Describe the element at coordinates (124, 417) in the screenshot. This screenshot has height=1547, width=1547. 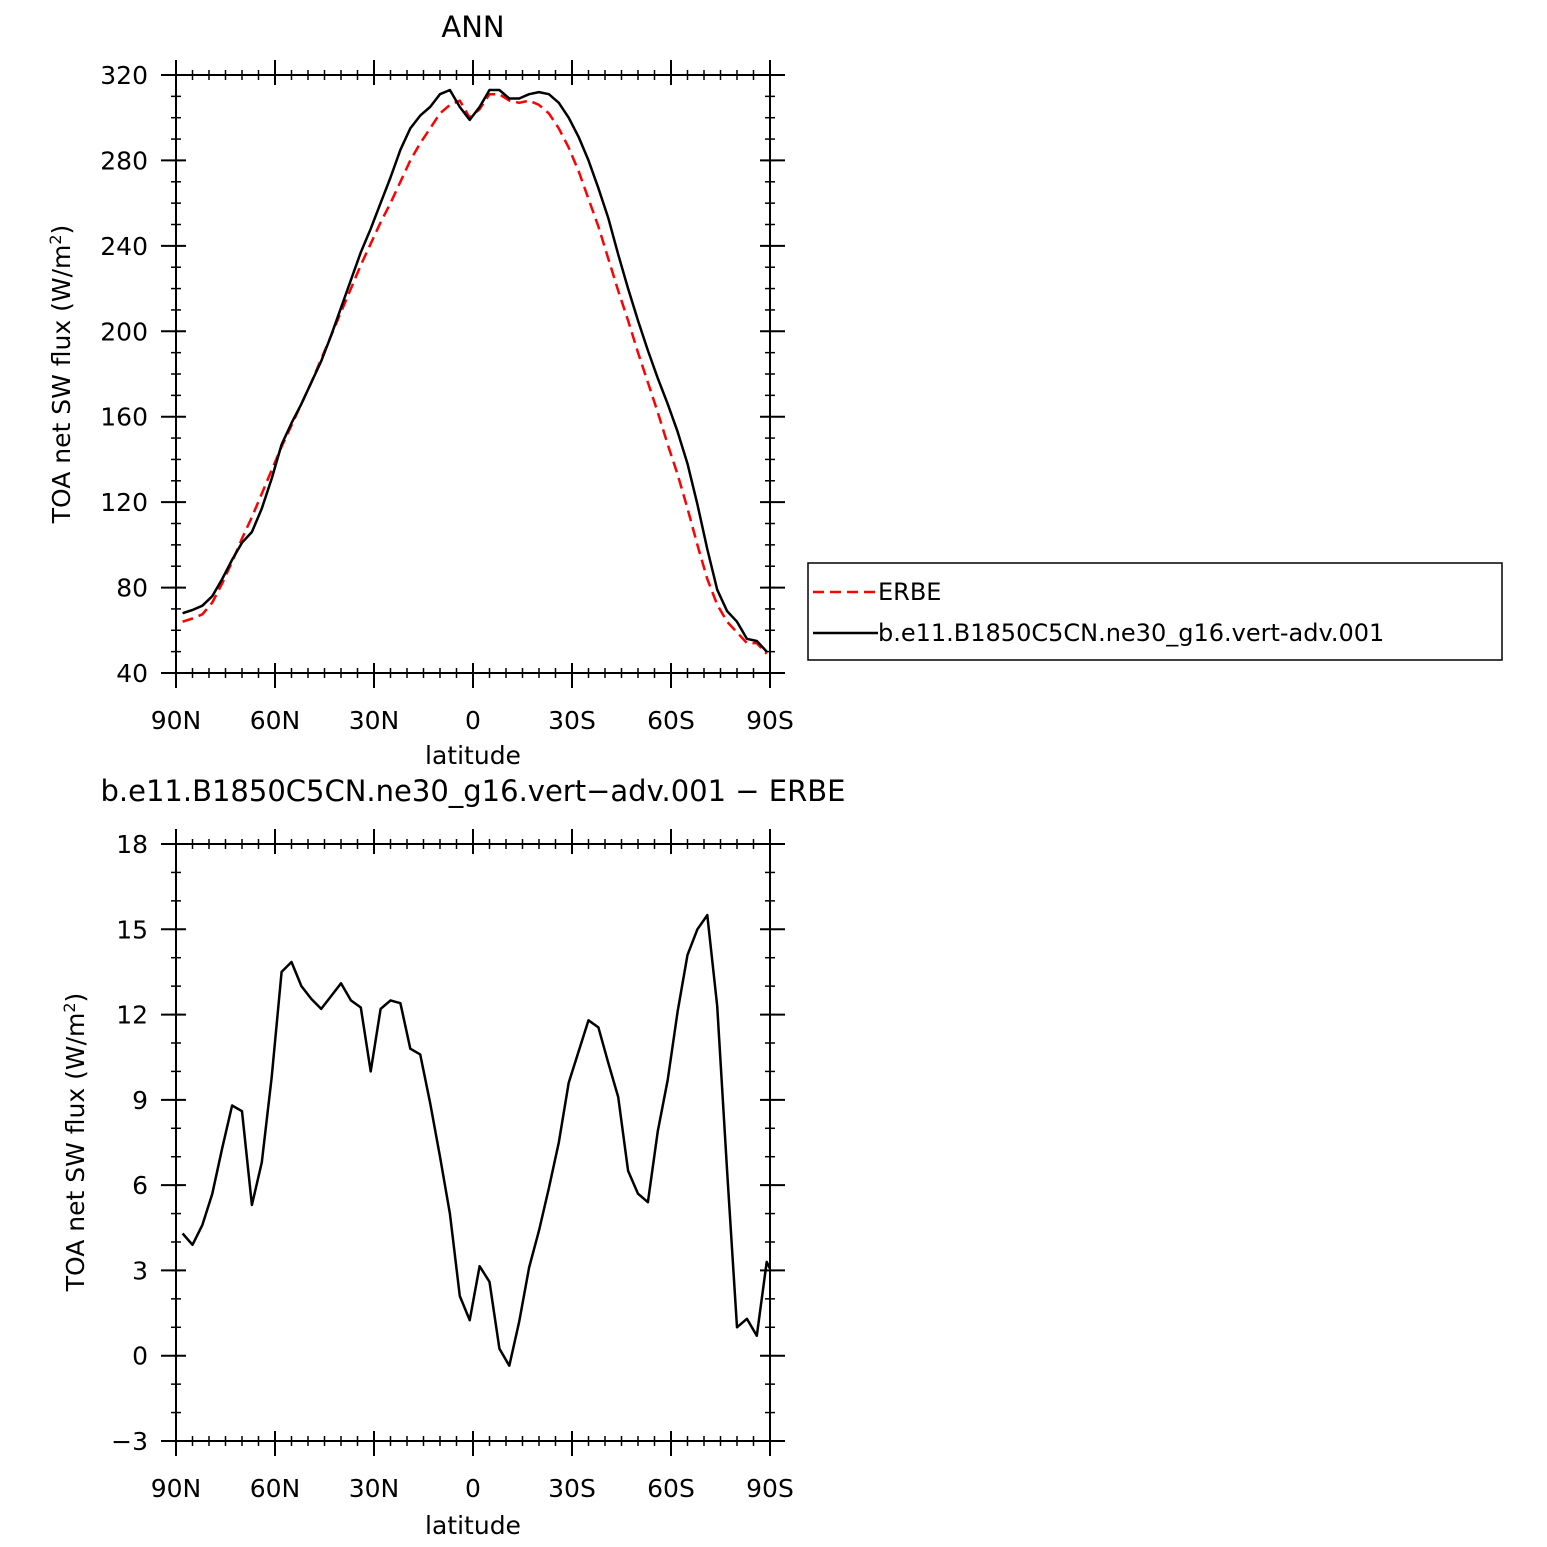
I see `y-tick-label: 160` at that location.